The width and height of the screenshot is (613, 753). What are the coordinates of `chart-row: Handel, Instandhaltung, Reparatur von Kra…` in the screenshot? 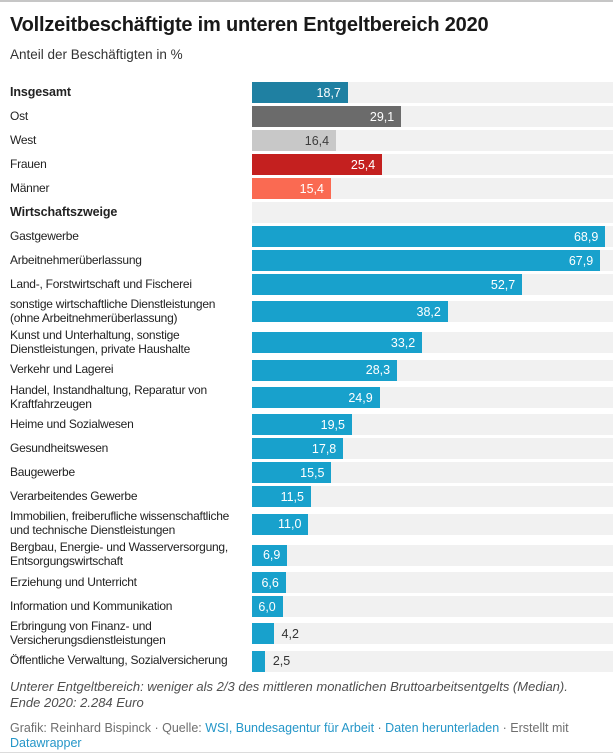 It's located at (311, 398).